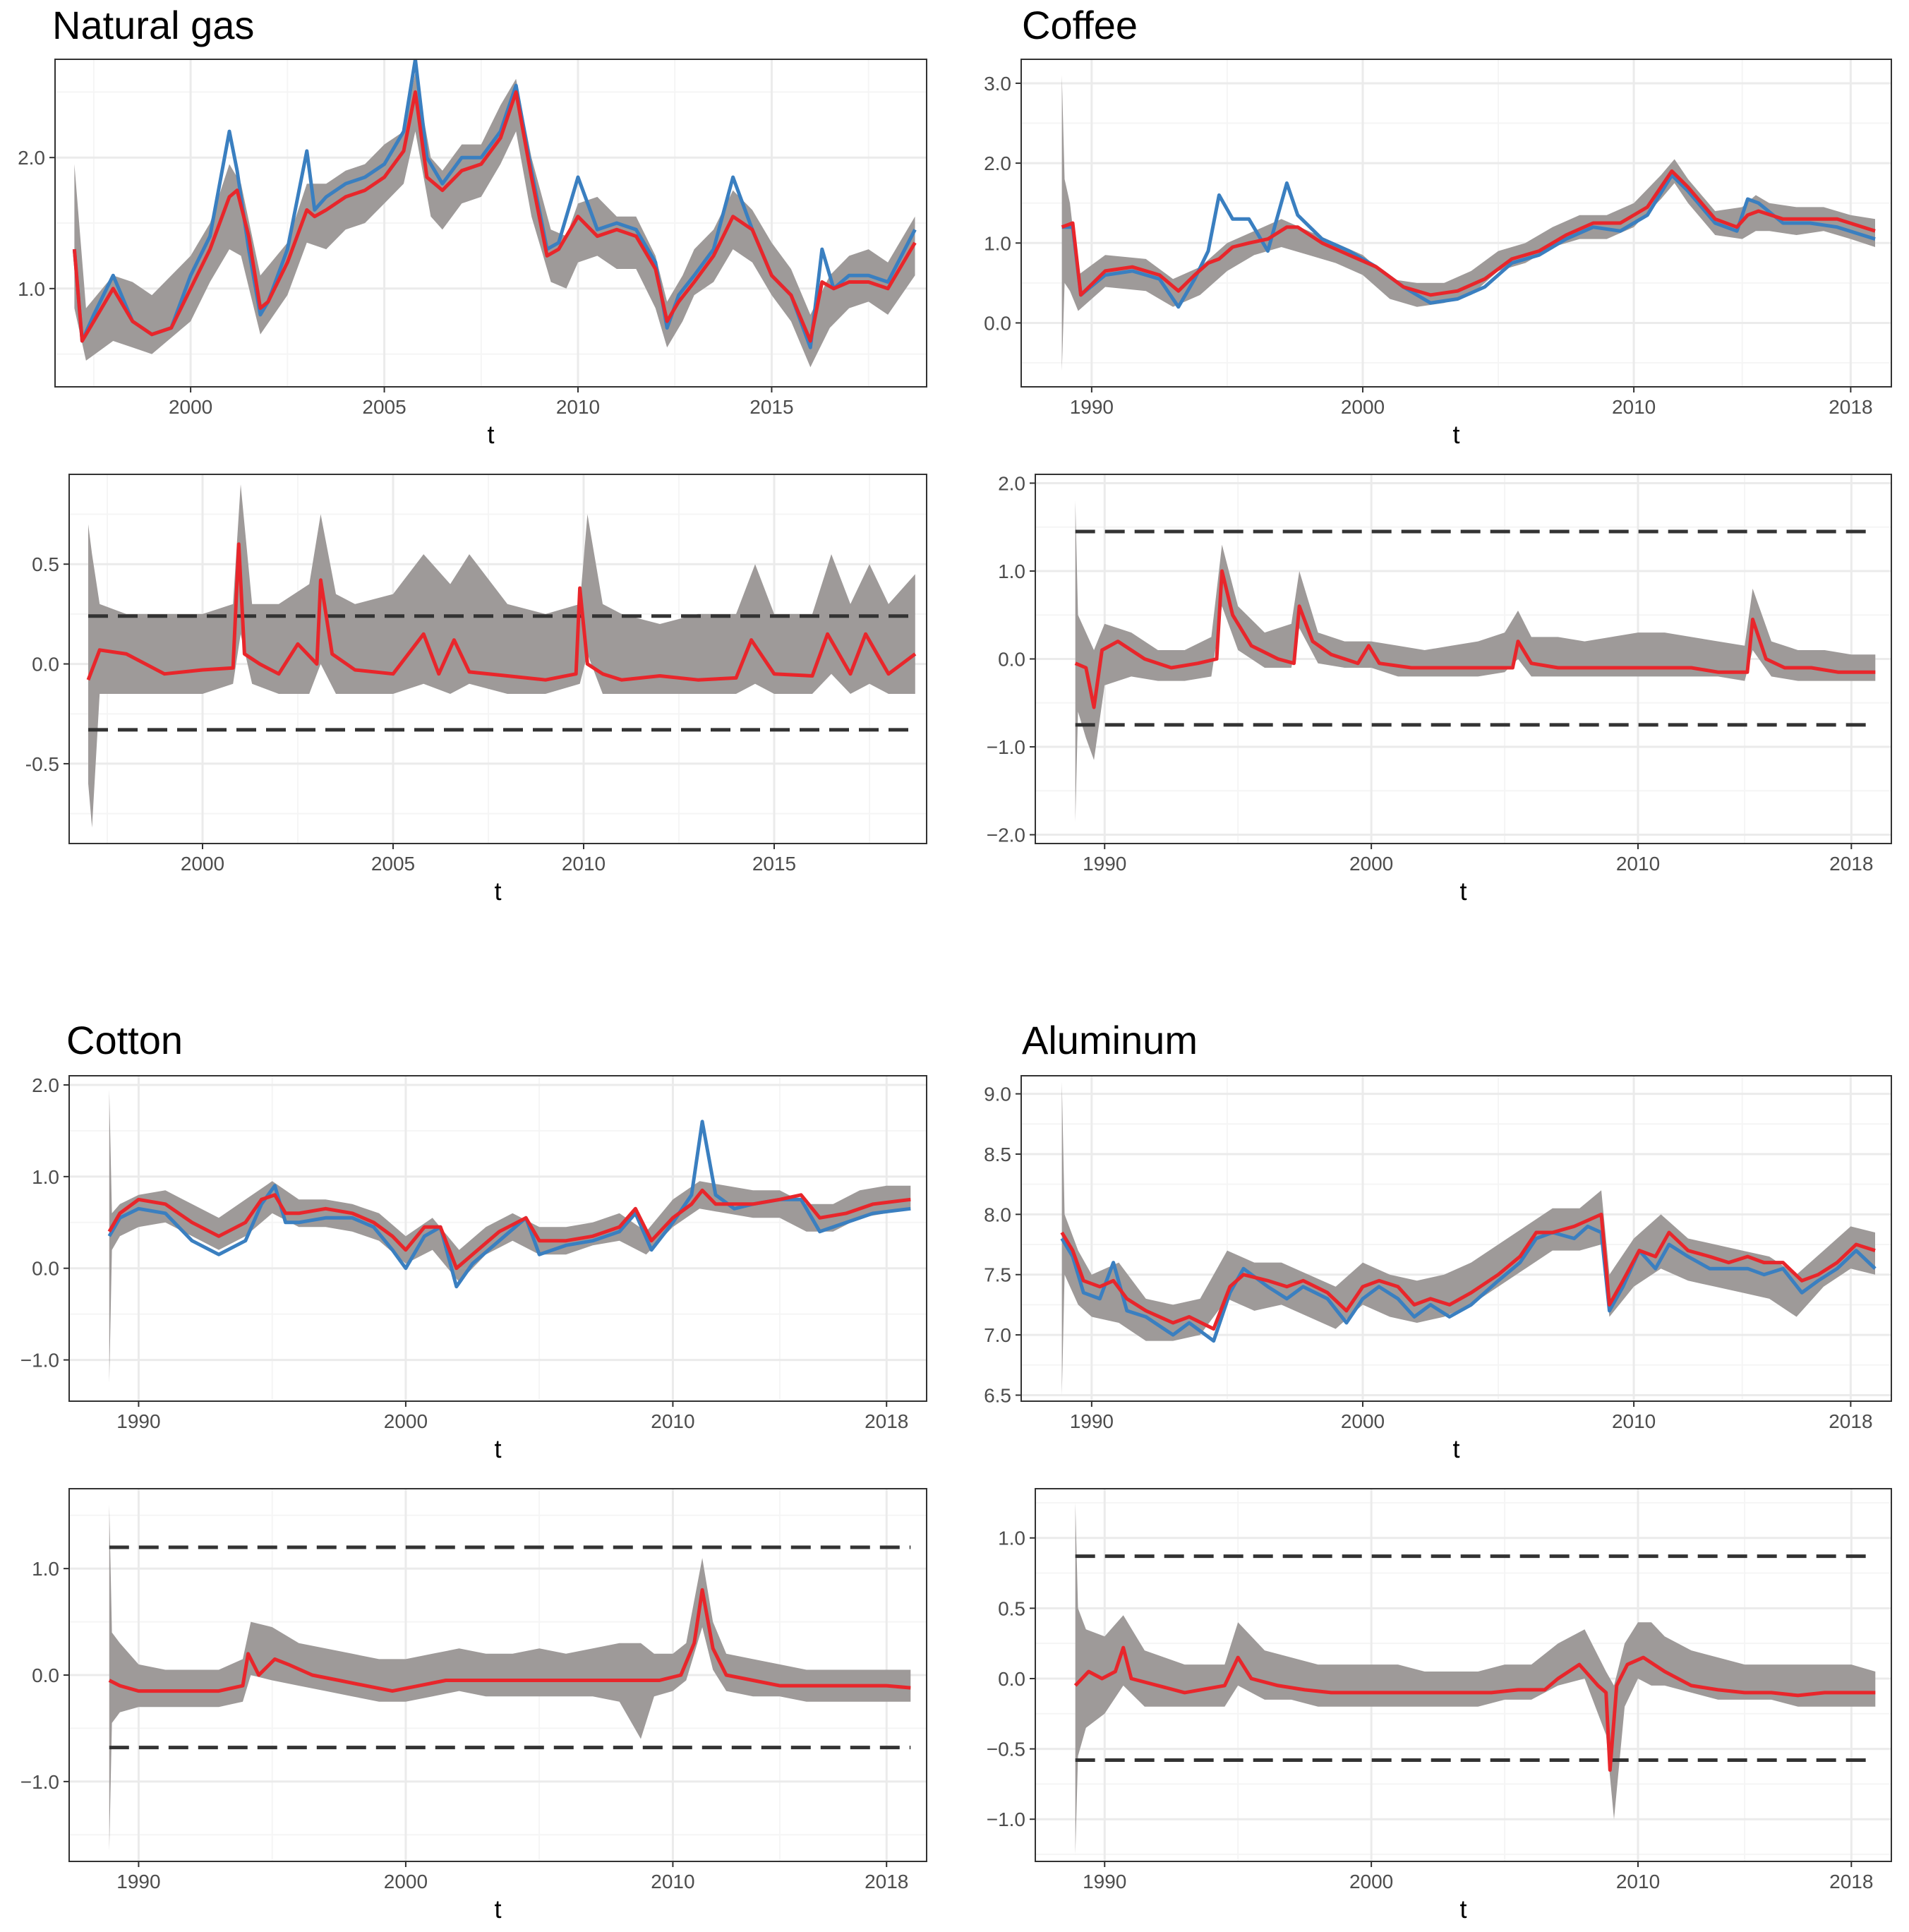 Image resolution: width=1909 pixels, height=1932 pixels. What do you see at coordinates (997, 1335) in the screenshot?
I see `y-tick-label: 7.0` at bounding box center [997, 1335].